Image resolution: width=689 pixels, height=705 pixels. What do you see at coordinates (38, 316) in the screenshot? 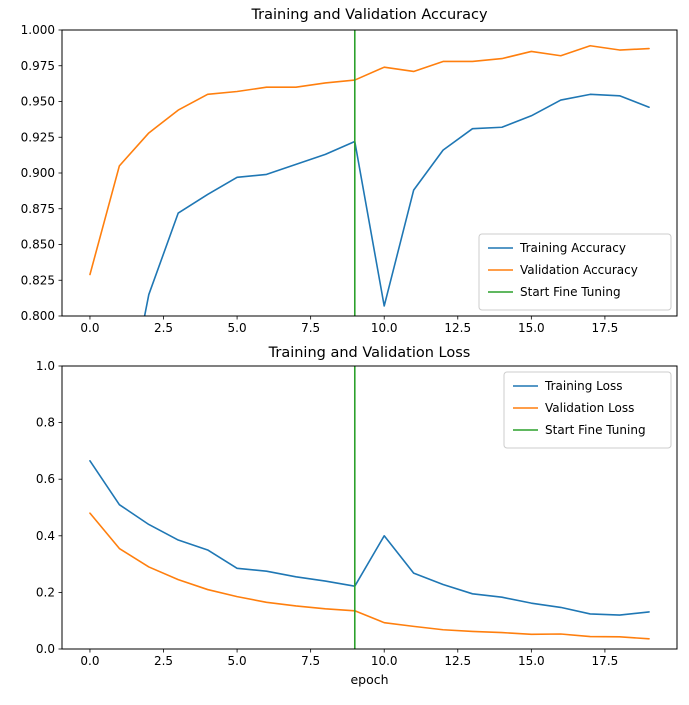
I see `y-tick-label: 0.800` at bounding box center [38, 316].